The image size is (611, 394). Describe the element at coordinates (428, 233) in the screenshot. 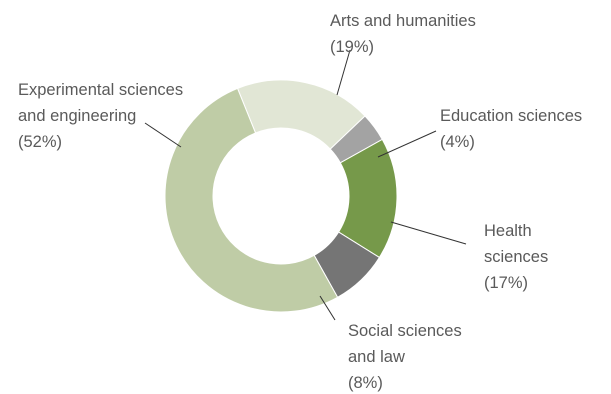

I see `leader-line-health` at that location.